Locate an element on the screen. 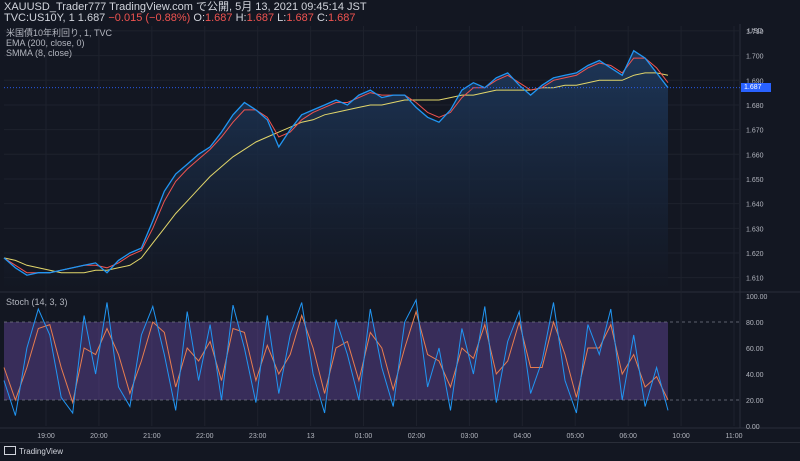 This screenshot has width=800, height=461. y-tick-label: 1.610 is located at coordinates (755, 279).